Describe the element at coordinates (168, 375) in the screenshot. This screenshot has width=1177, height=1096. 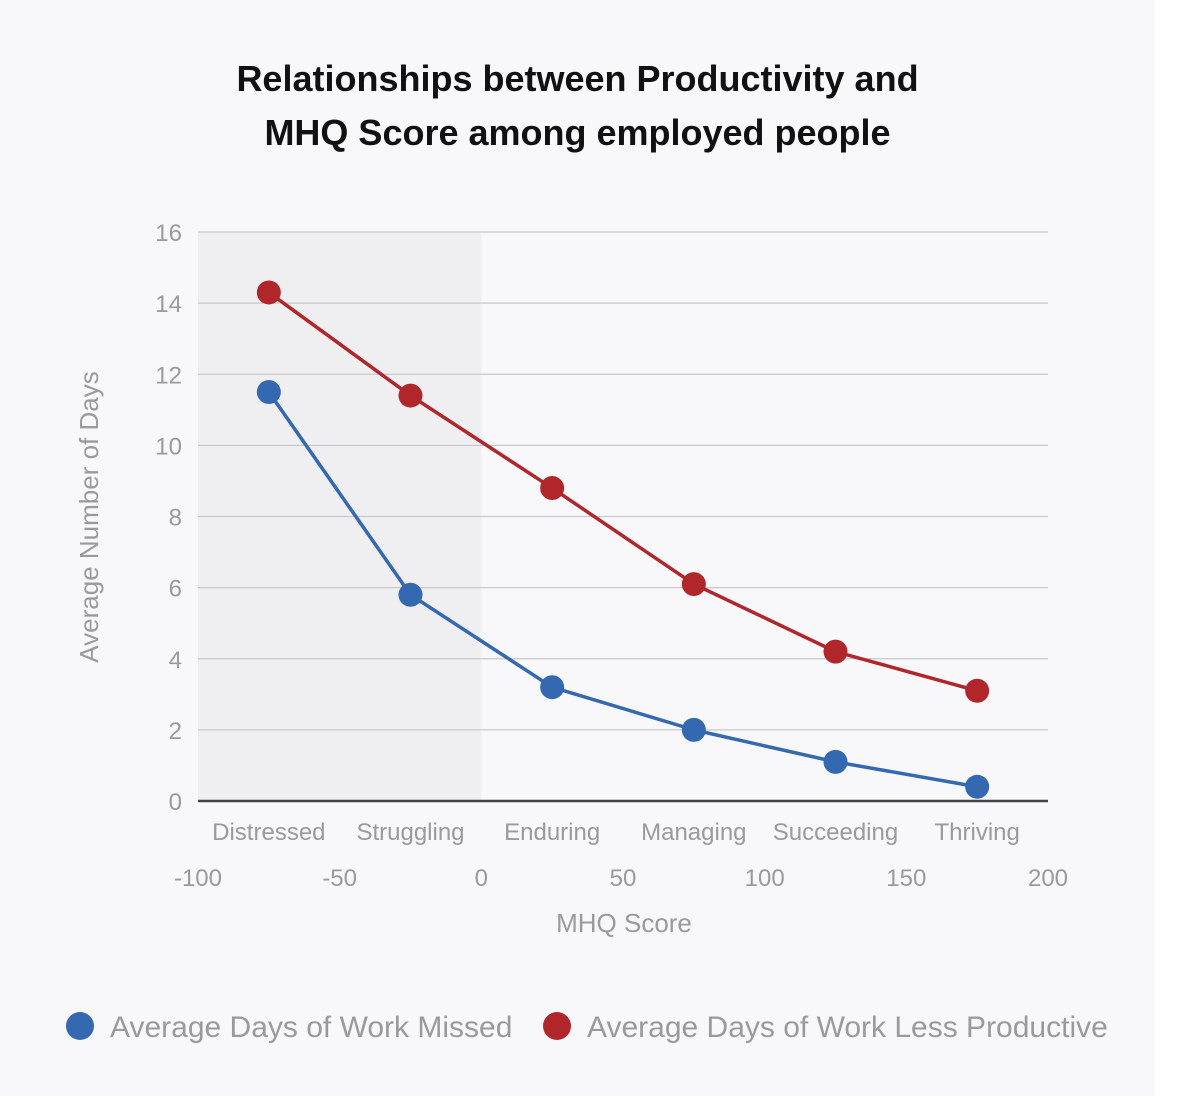
I see `y-tick-label: 12` at that location.